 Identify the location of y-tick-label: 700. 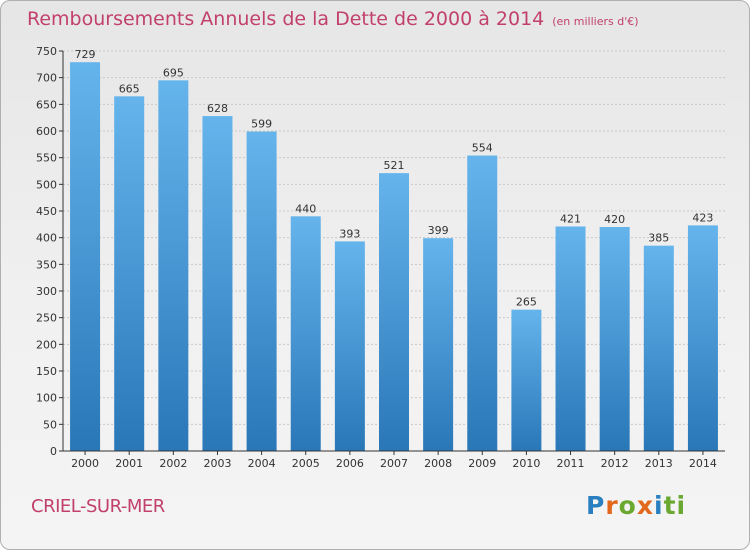
(46, 78).